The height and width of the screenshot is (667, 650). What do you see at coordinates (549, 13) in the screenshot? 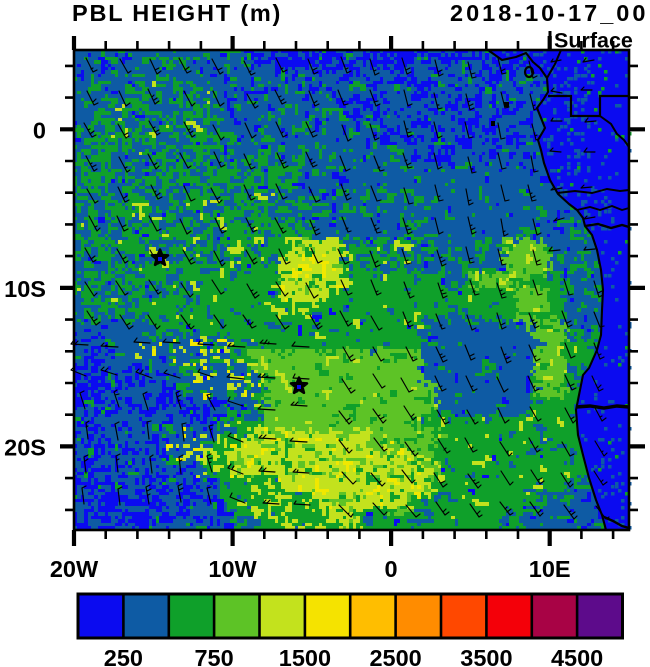
I see `svg-text: 2018-10-17_00` at bounding box center [549, 13].